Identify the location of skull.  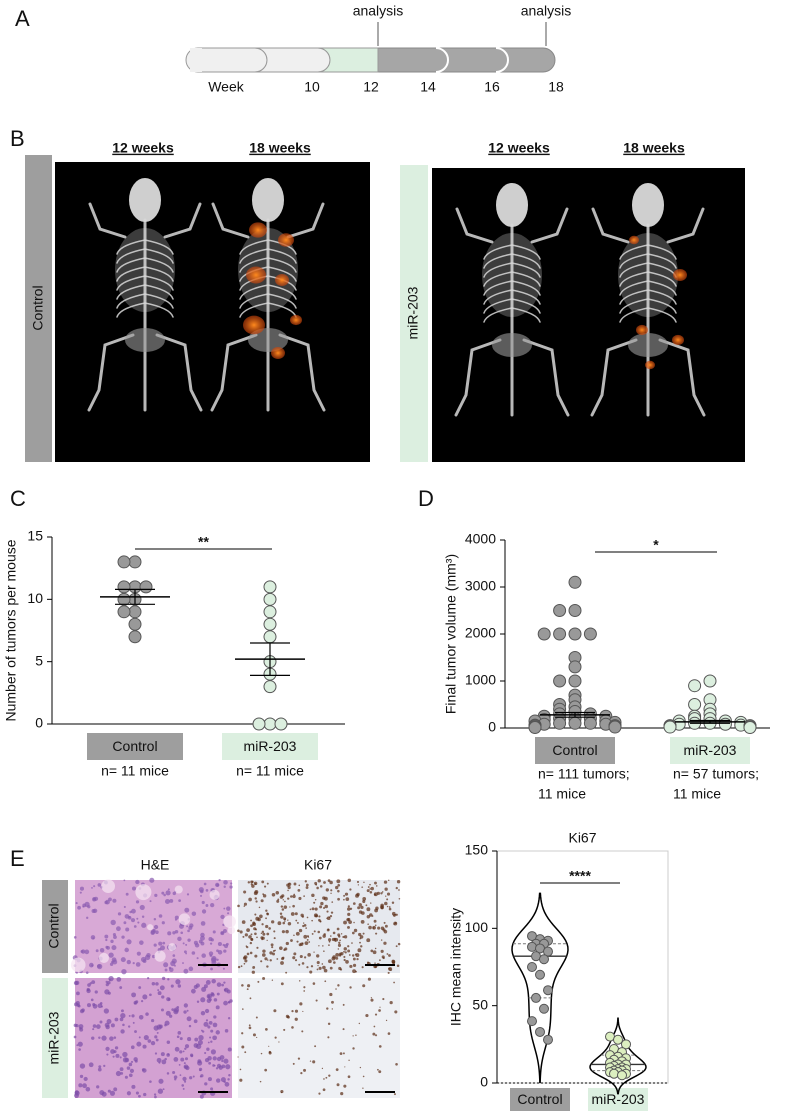
(268, 200).